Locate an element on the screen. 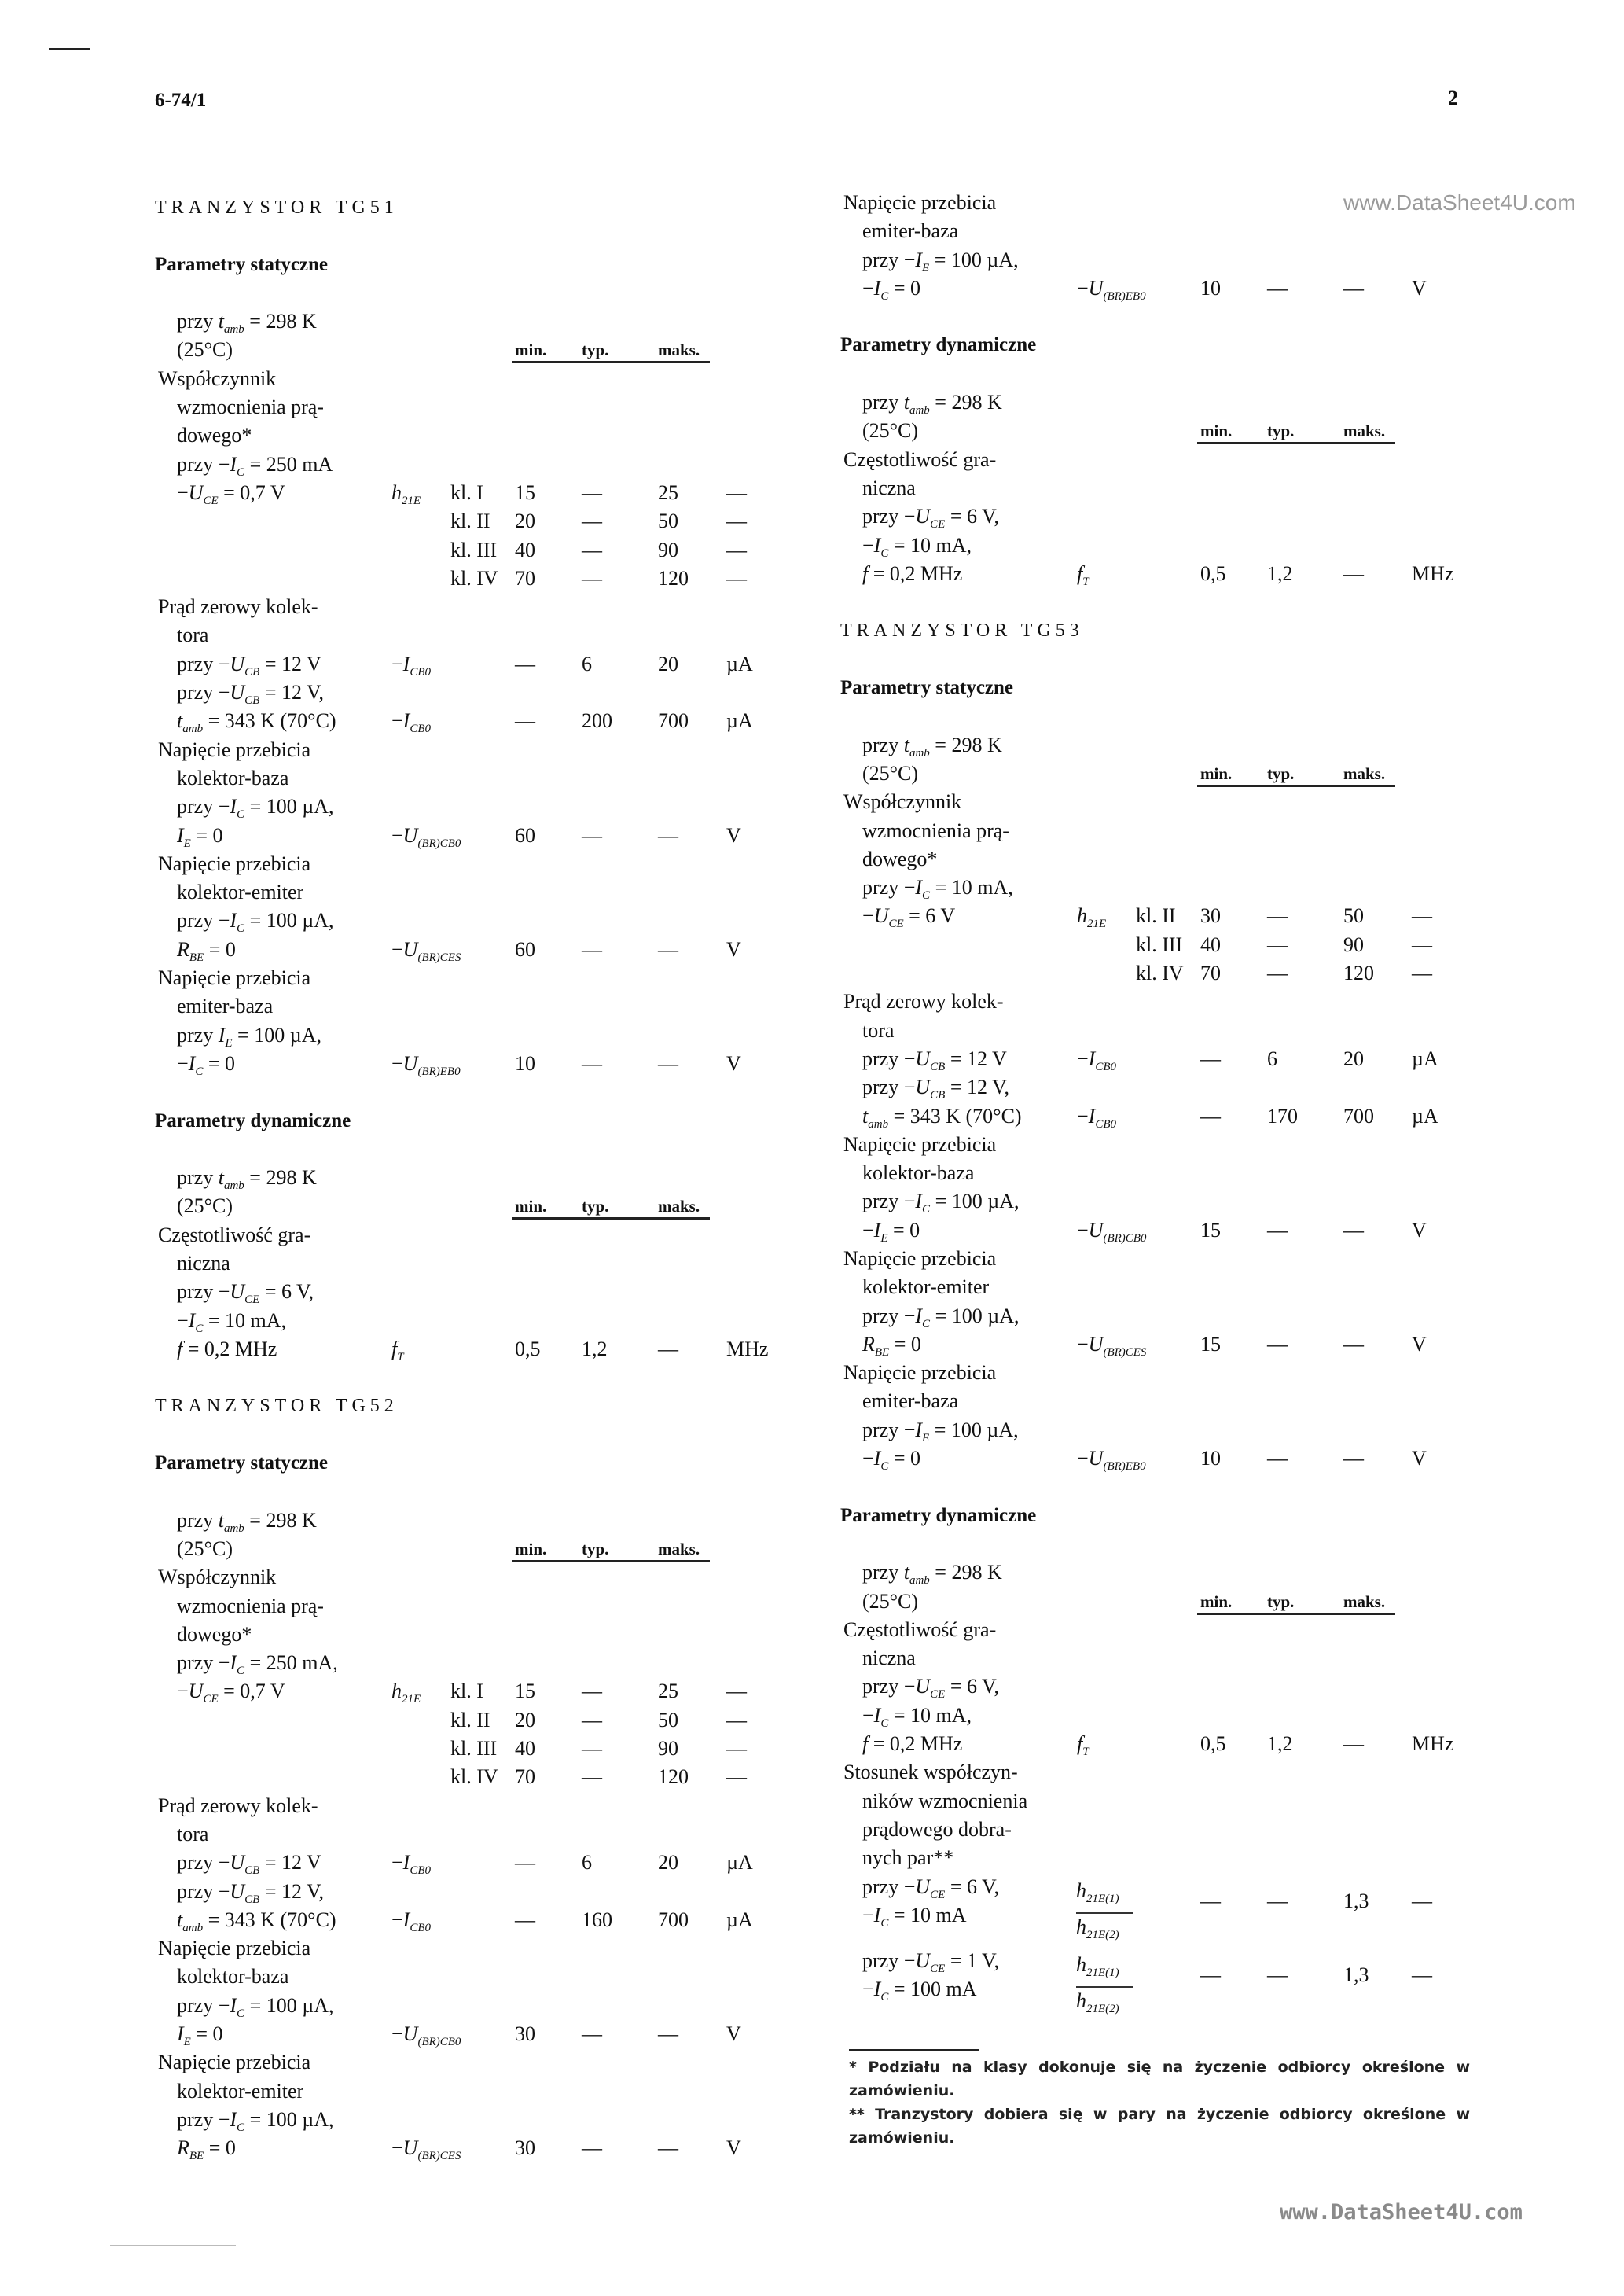 This screenshot has height=2296, width=1624. label-text: tamb = 343 K (70°C) is located at coordinates (282, 725).